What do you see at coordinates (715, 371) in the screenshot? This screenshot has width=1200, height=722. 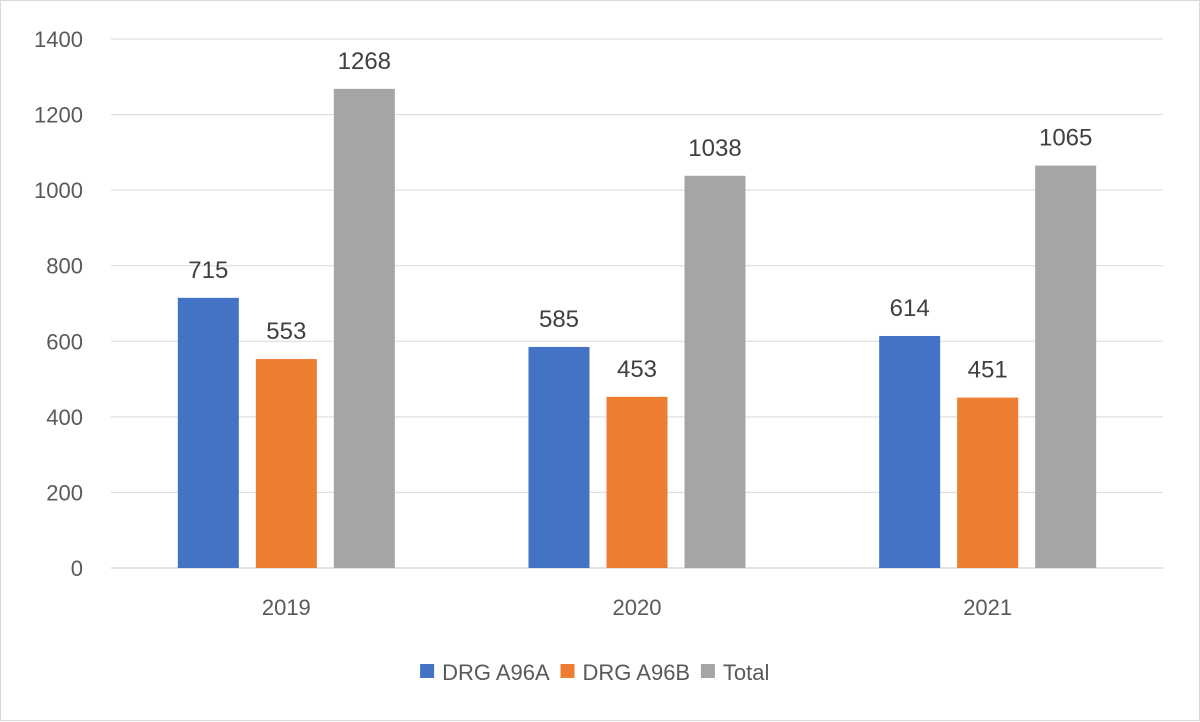 I see `bar-total-2020` at bounding box center [715, 371].